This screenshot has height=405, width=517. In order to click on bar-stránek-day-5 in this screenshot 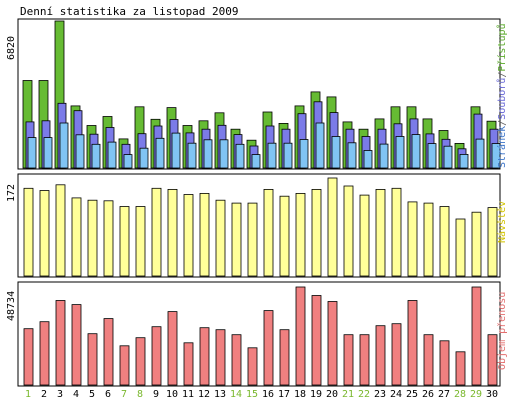, I will do `click(96, 156)`.